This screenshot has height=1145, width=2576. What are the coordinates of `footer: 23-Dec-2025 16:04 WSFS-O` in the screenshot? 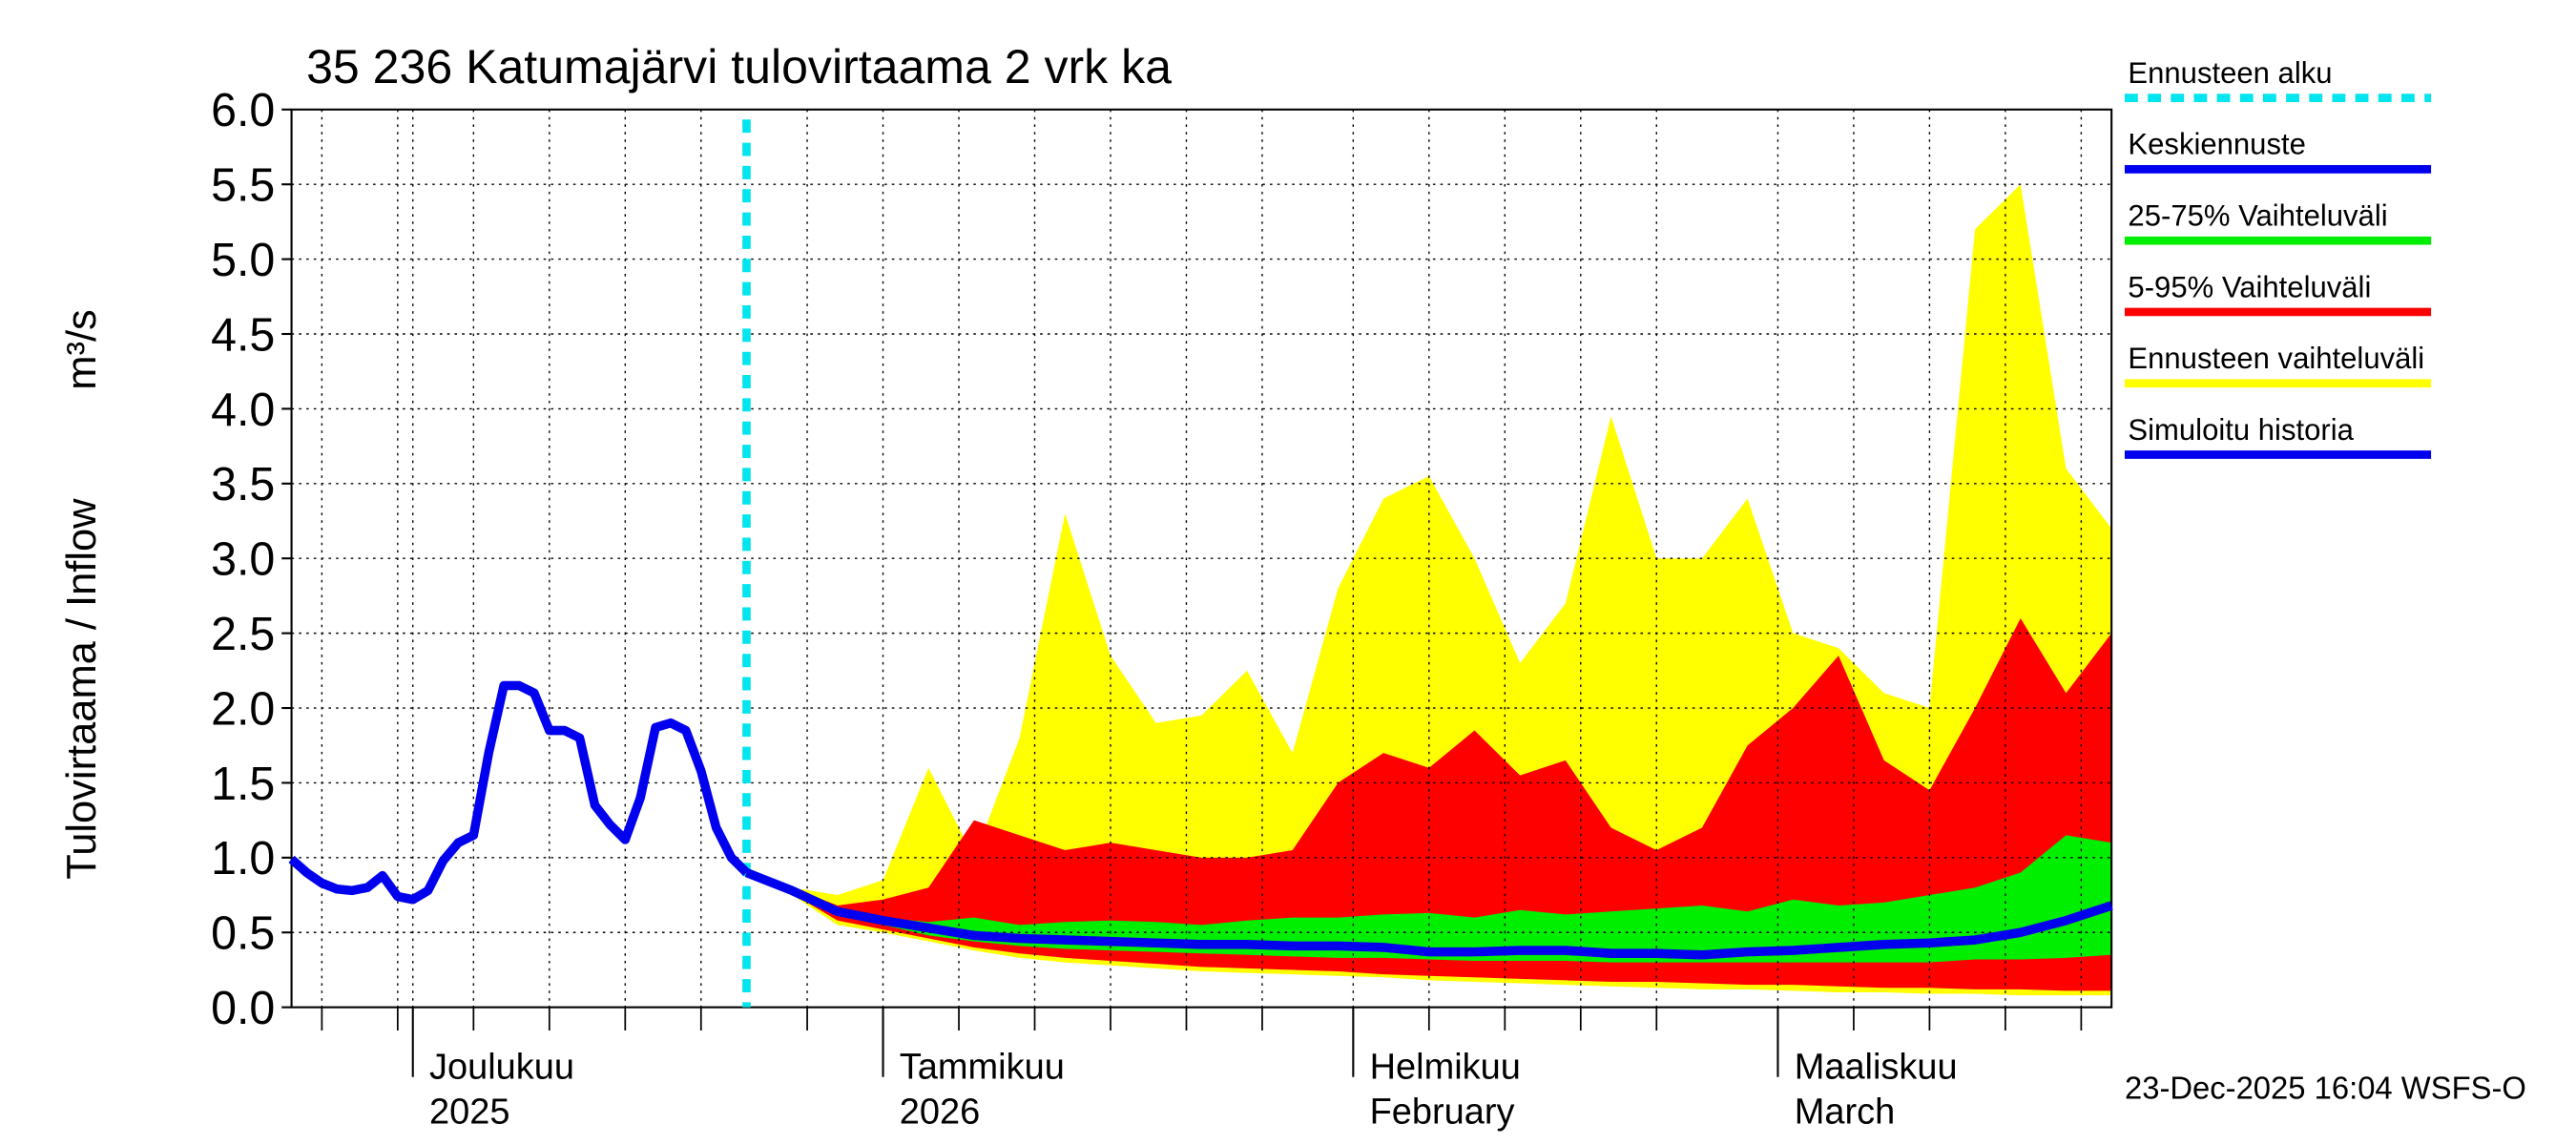 It's located at (2325, 1087).